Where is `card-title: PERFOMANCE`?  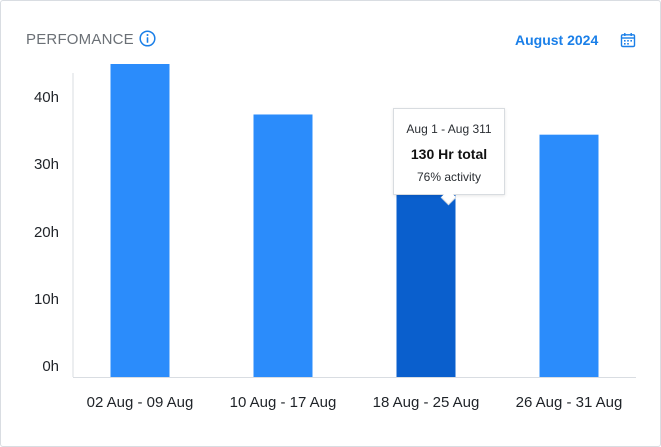 card-title: PERFOMANCE is located at coordinates (80, 39).